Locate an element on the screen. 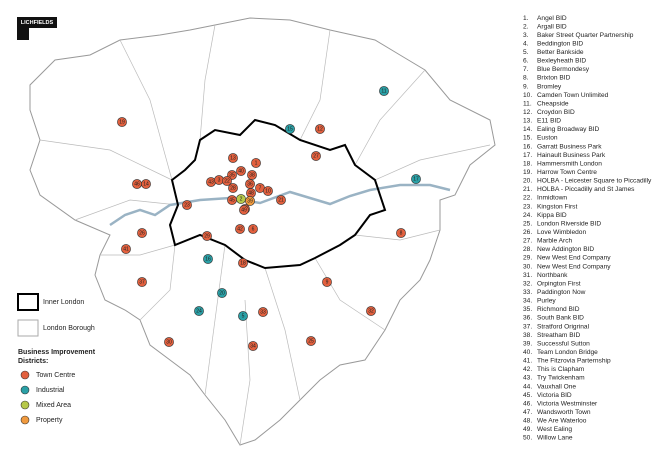  legend-label: Inner London is located at coordinates (63, 302).